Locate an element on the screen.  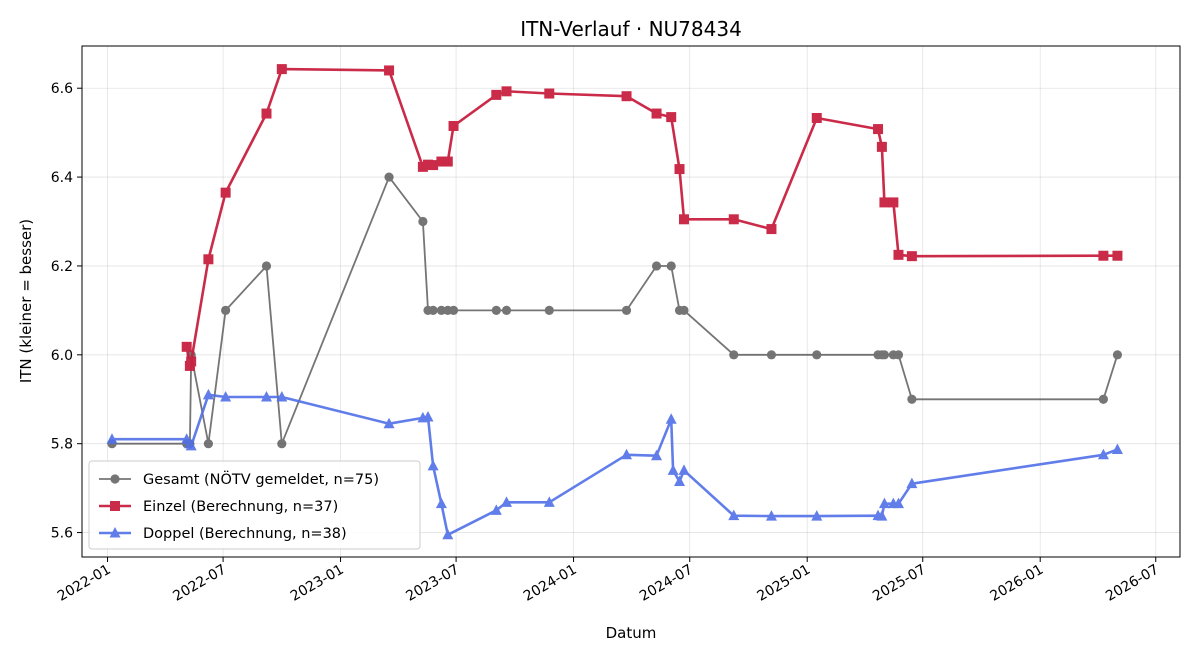
legend-label: Einzel (Berechnung, n=37) is located at coordinates (240, 507).